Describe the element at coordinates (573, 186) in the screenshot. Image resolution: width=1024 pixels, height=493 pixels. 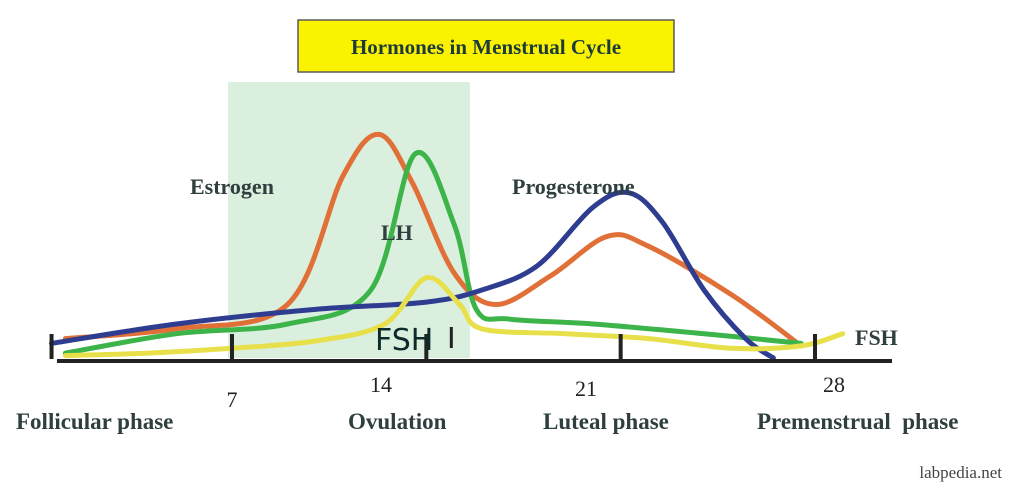
I see `progesterone-label: Progesterone` at that location.